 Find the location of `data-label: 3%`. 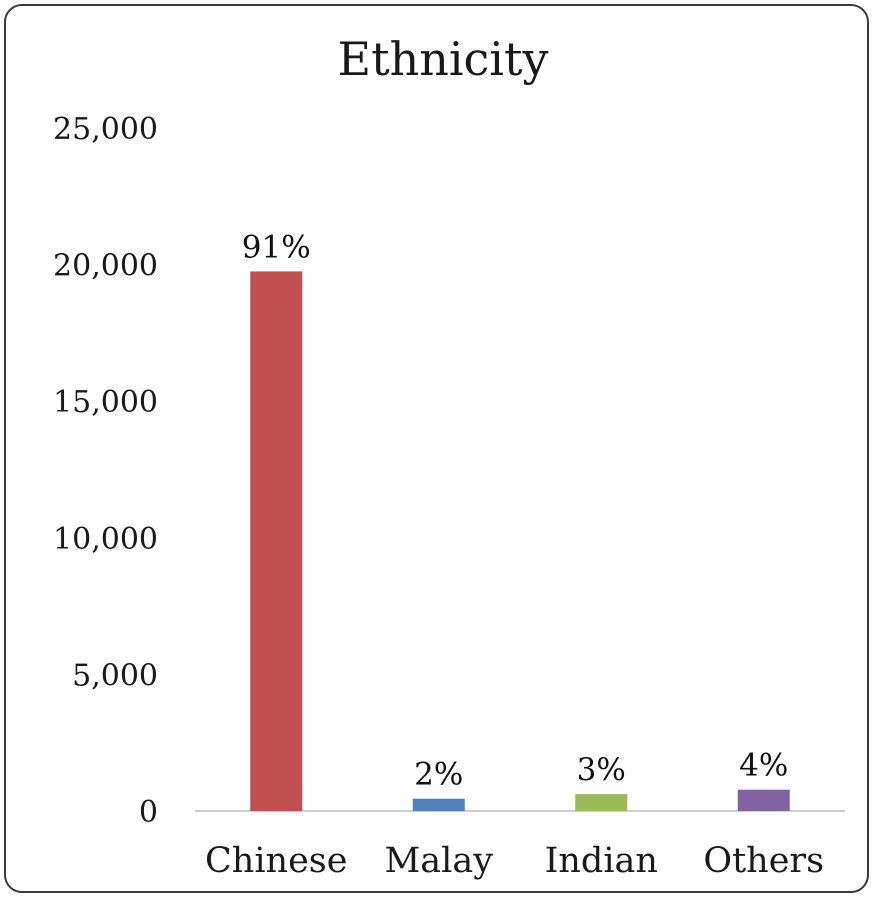

data-label: 3% is located at coordinates (601, 770).